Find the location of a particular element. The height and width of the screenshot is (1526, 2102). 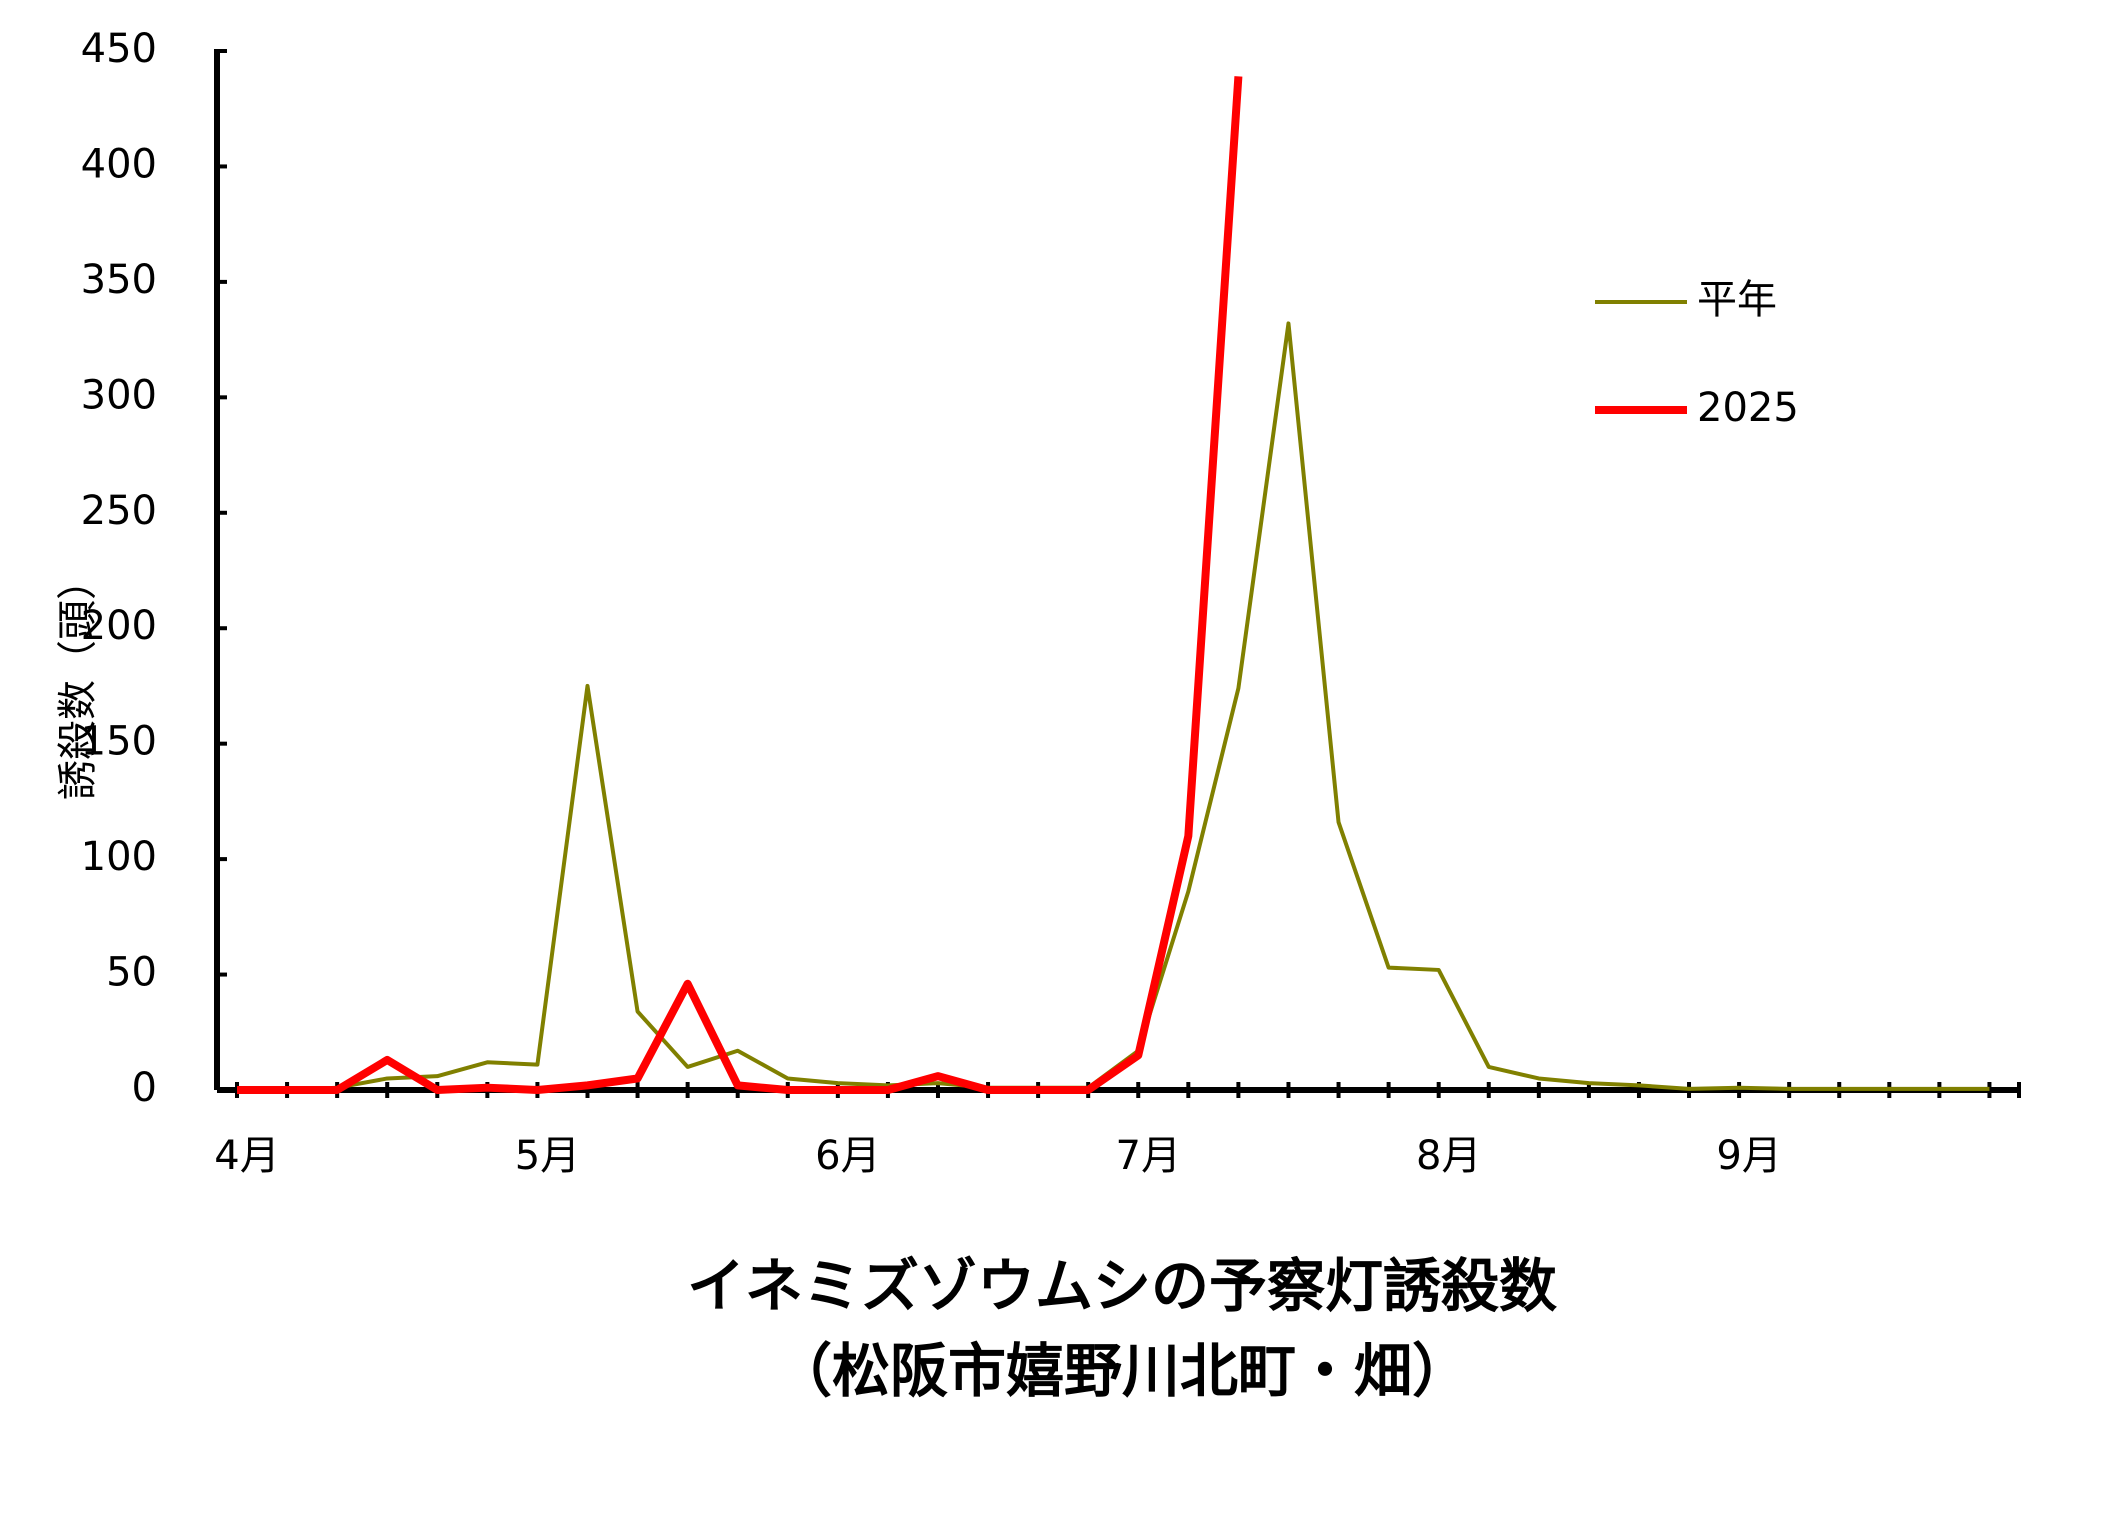

x-tick-label: 5月 is located at coordinates (547, 1156).